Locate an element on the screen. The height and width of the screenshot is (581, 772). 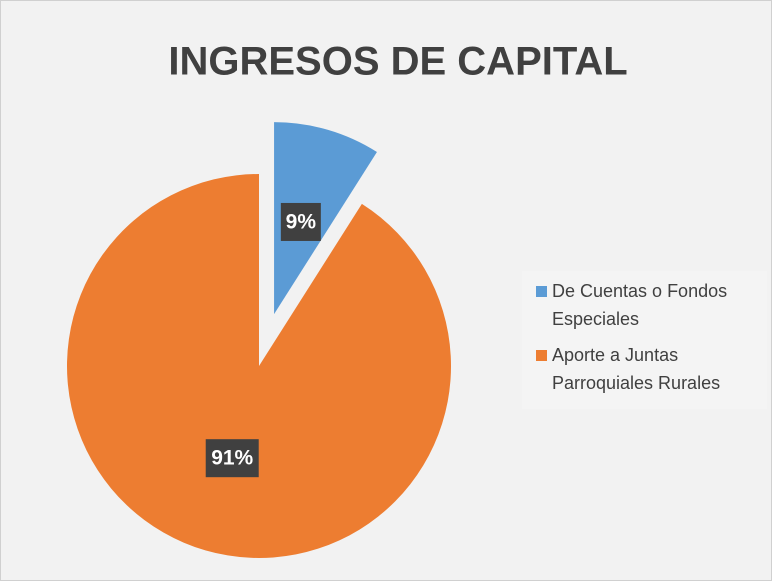
legend-item: De Cuentas o Fondos Especiales is located at coordinates (644, 305).